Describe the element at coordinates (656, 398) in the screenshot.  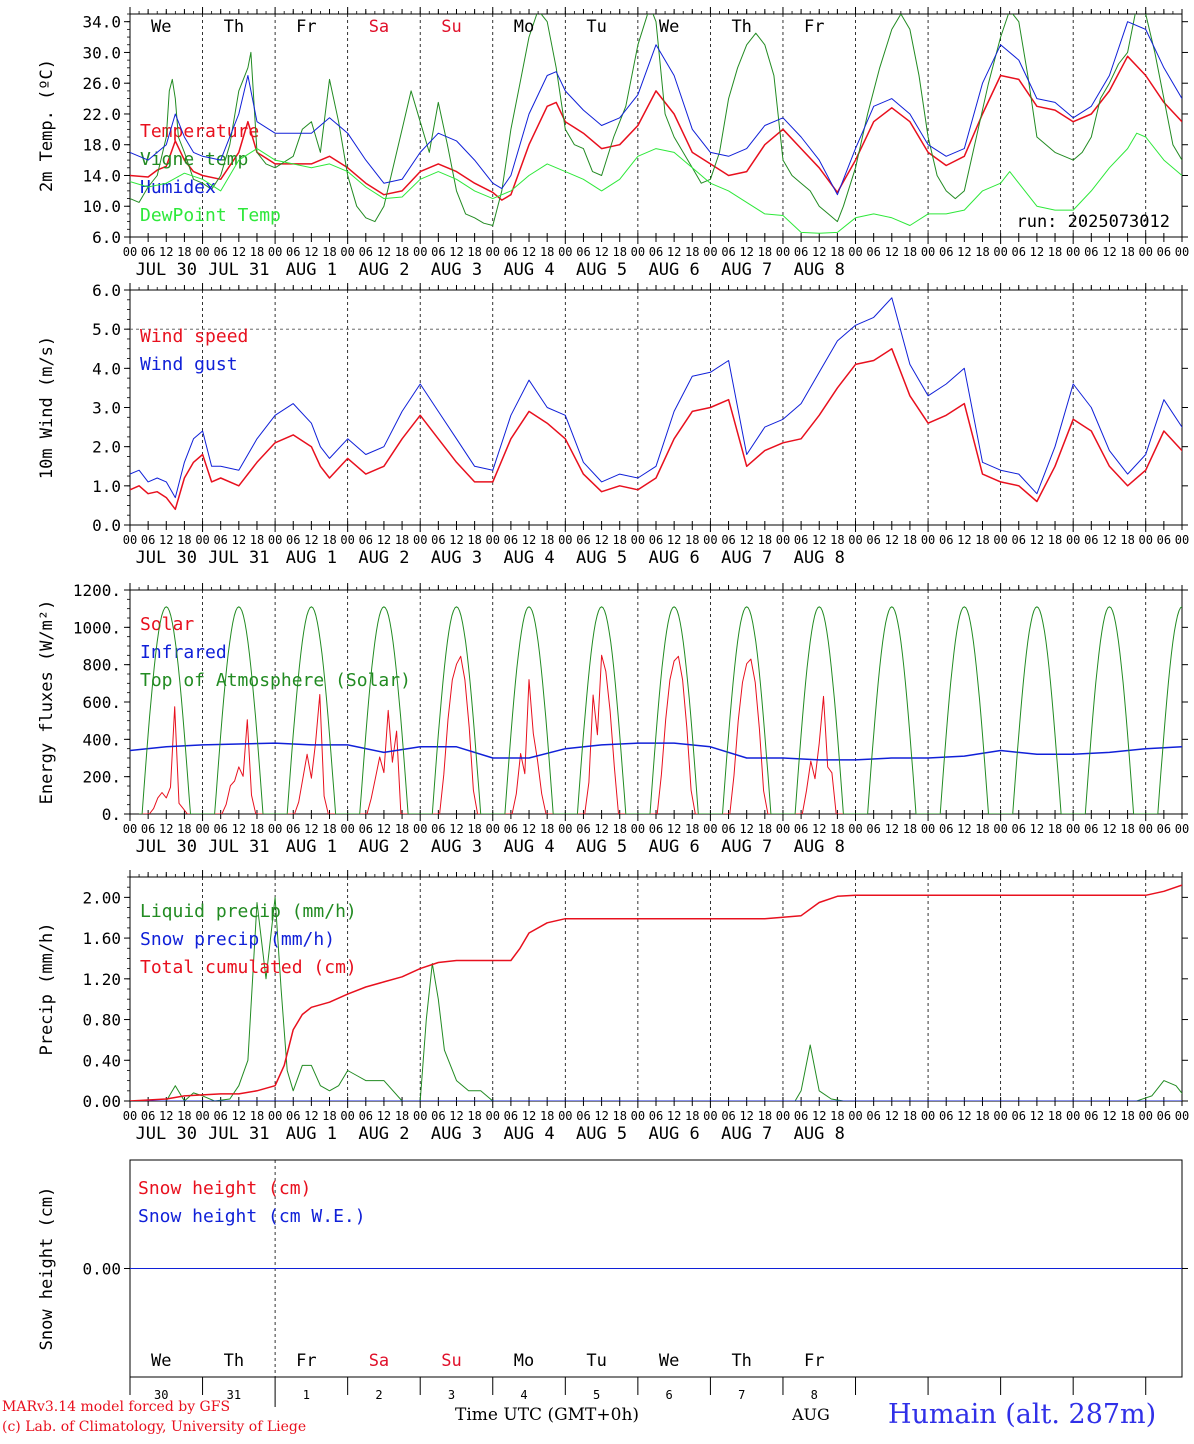
I see `series-line` at that location.